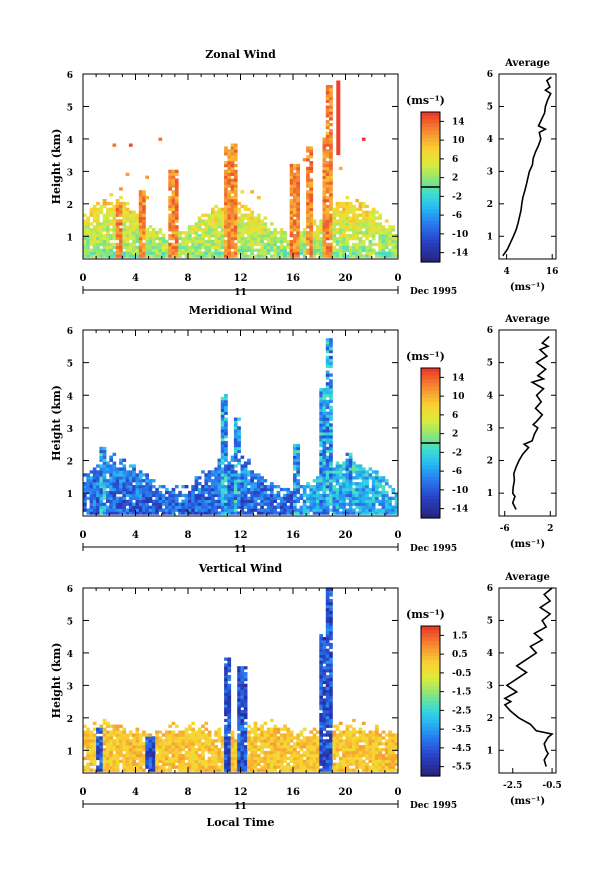 This screenshot has width=610, height=873. What do you see at coordinates (188, 535) in the screenshot?
I see `x-tick-label: 8` at bounding box center [188, 535].